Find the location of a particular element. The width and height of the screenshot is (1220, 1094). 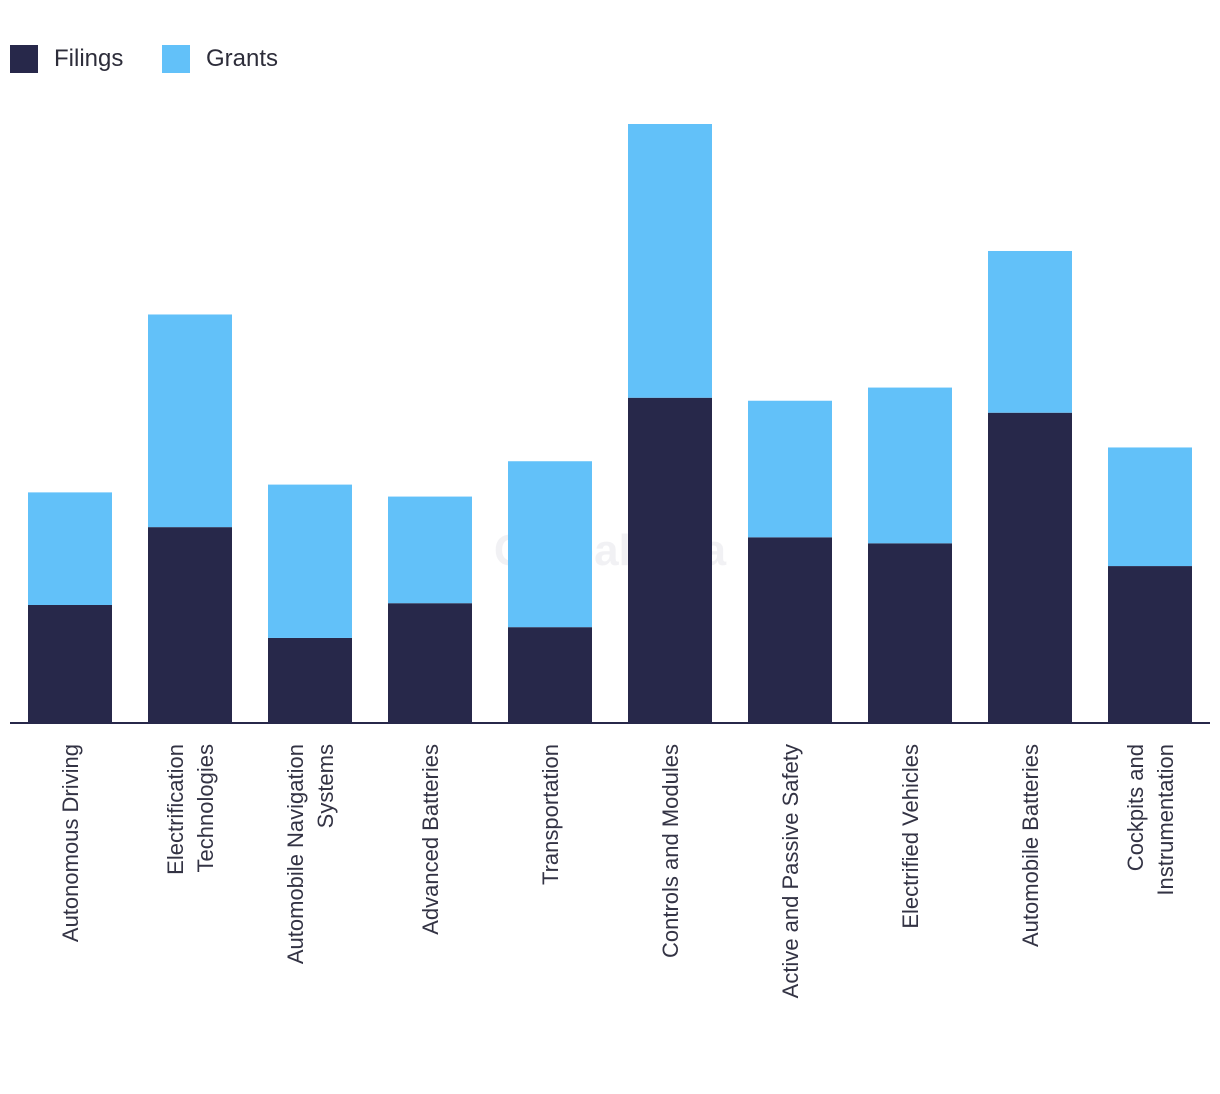

x-tick-label-7: Electrified Vehicles is located at coordinates (910, 836).